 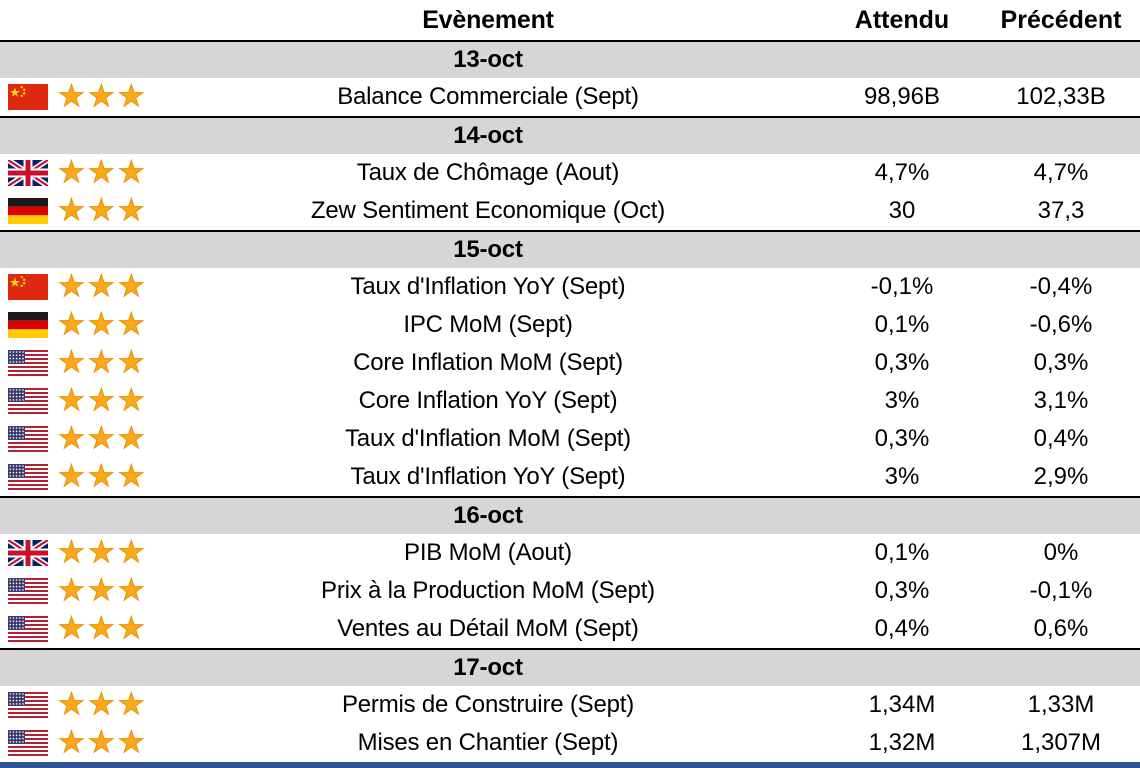 I want to click on event-name: Taux d'Inflation MoM (Sept), so click(x=488, y=438).